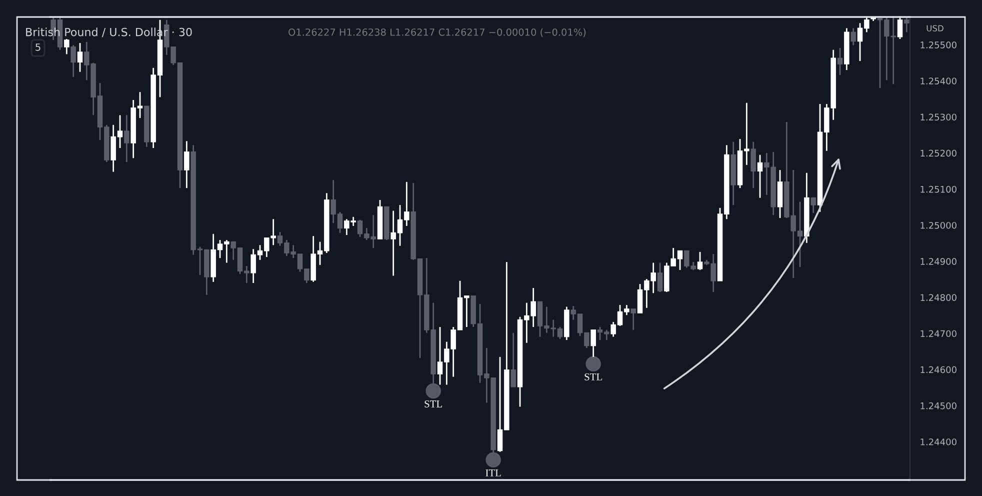 This screenshot has width=982, height=496. Describe the element at coordinates (938, 370) in the screenshot. I see `y-tick-label: 1.24600` at that location.